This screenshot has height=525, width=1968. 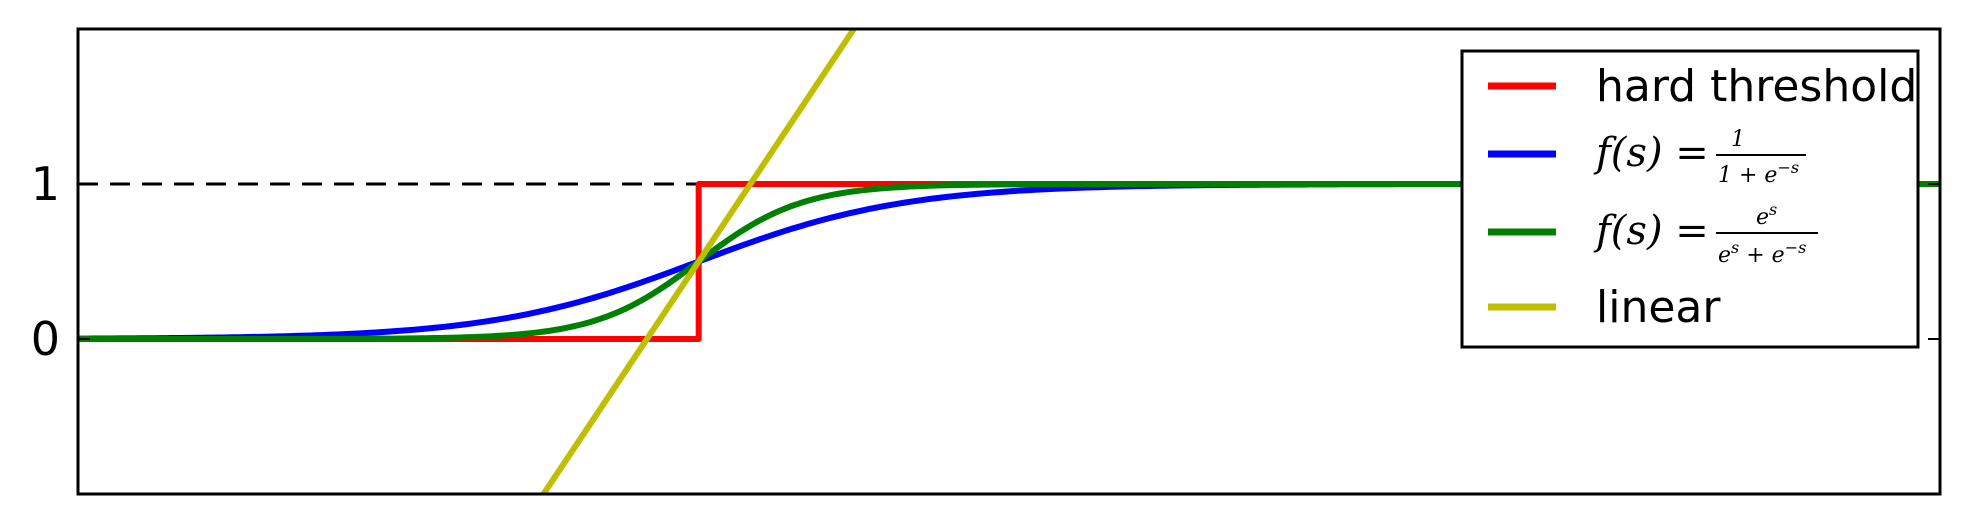 What do you see at coordinates (1738, 139) in the screenshot?
I see `svg-text: 1` at bounding box center [1738, 139].